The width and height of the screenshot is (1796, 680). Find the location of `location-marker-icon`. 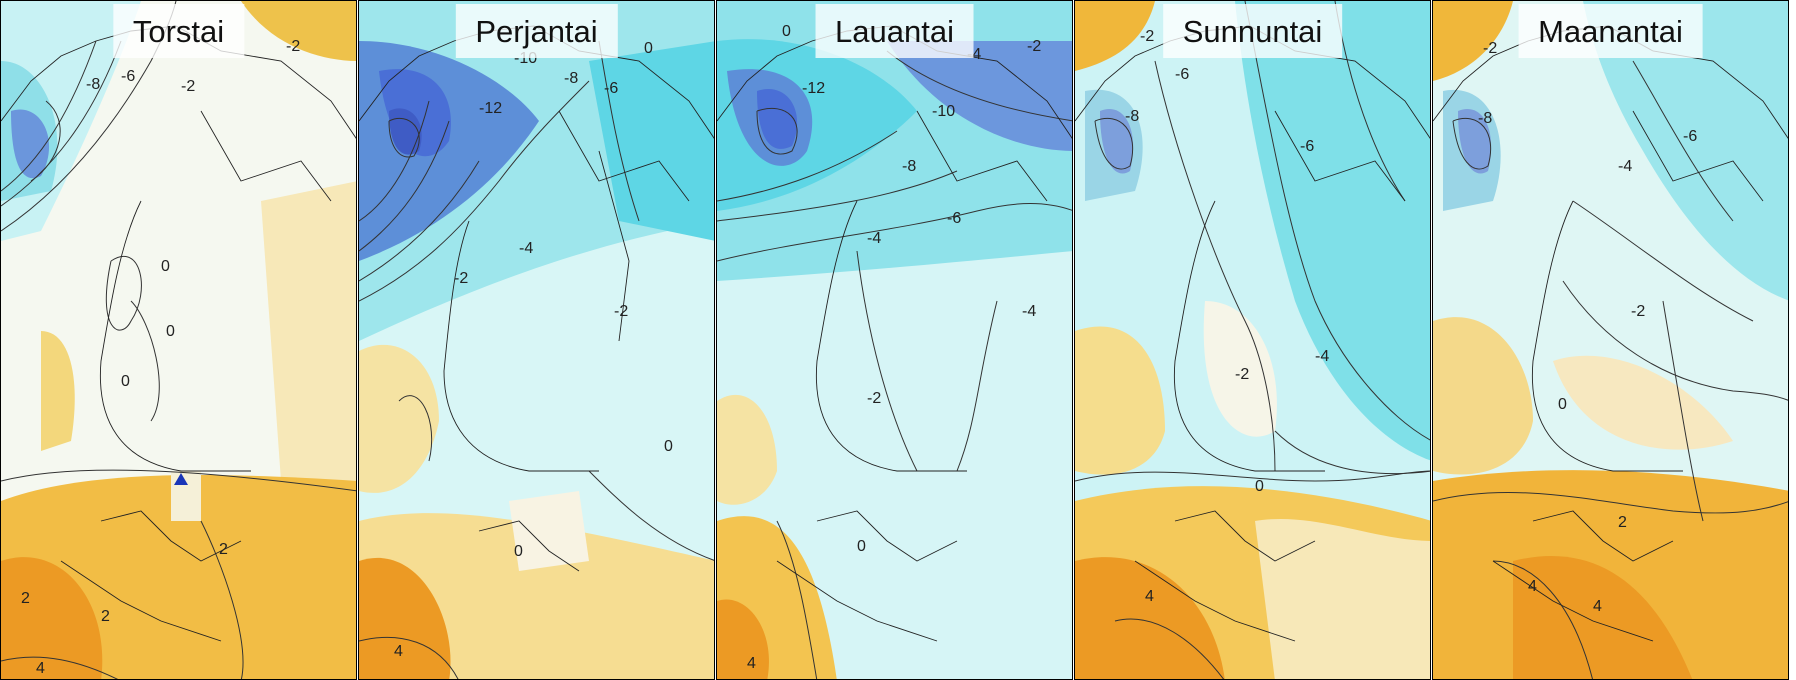

location-marker-icon is located at coordinates (181, 479).